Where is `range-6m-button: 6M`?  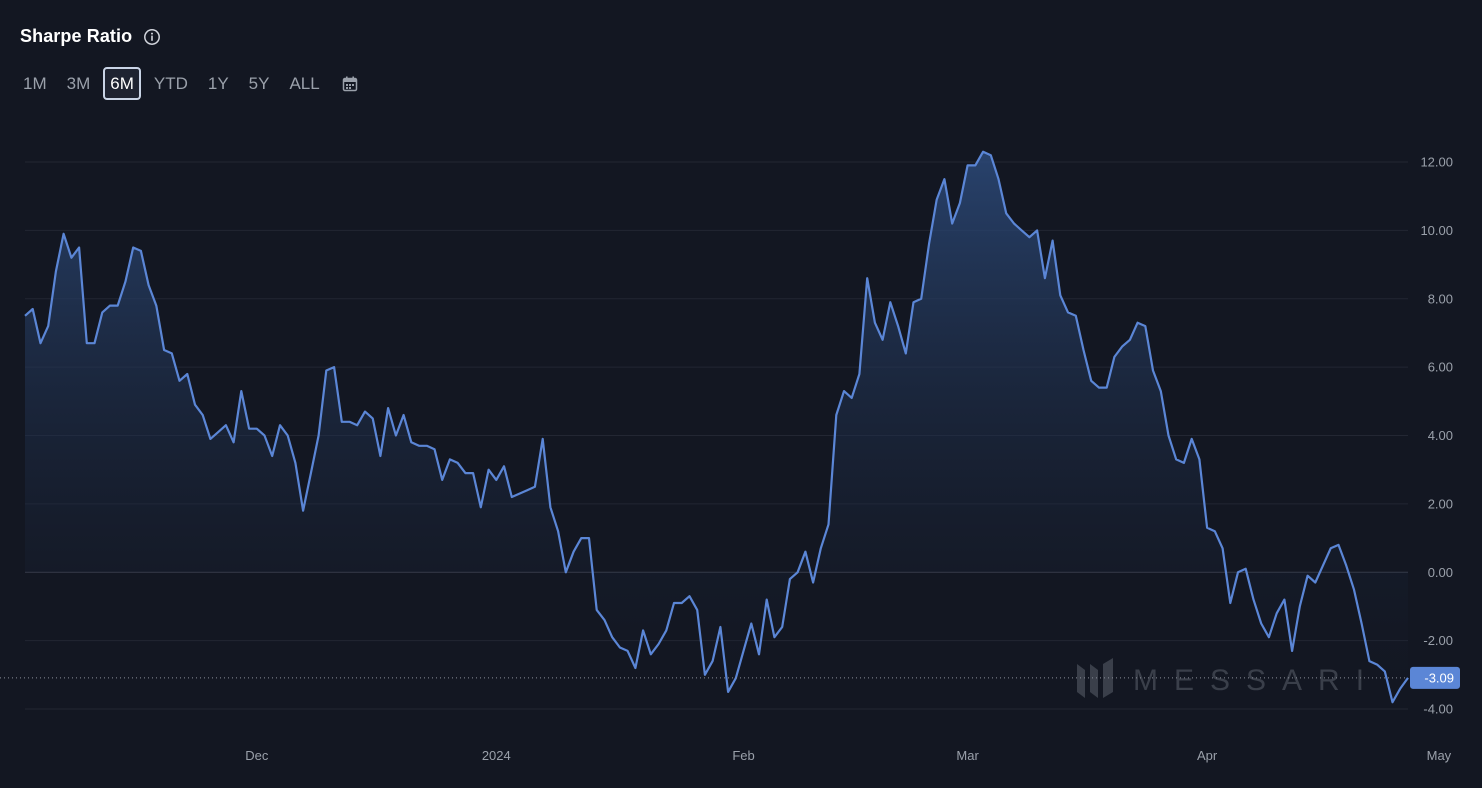 range-6m-button: 6M is located at coordinates (122, 83).